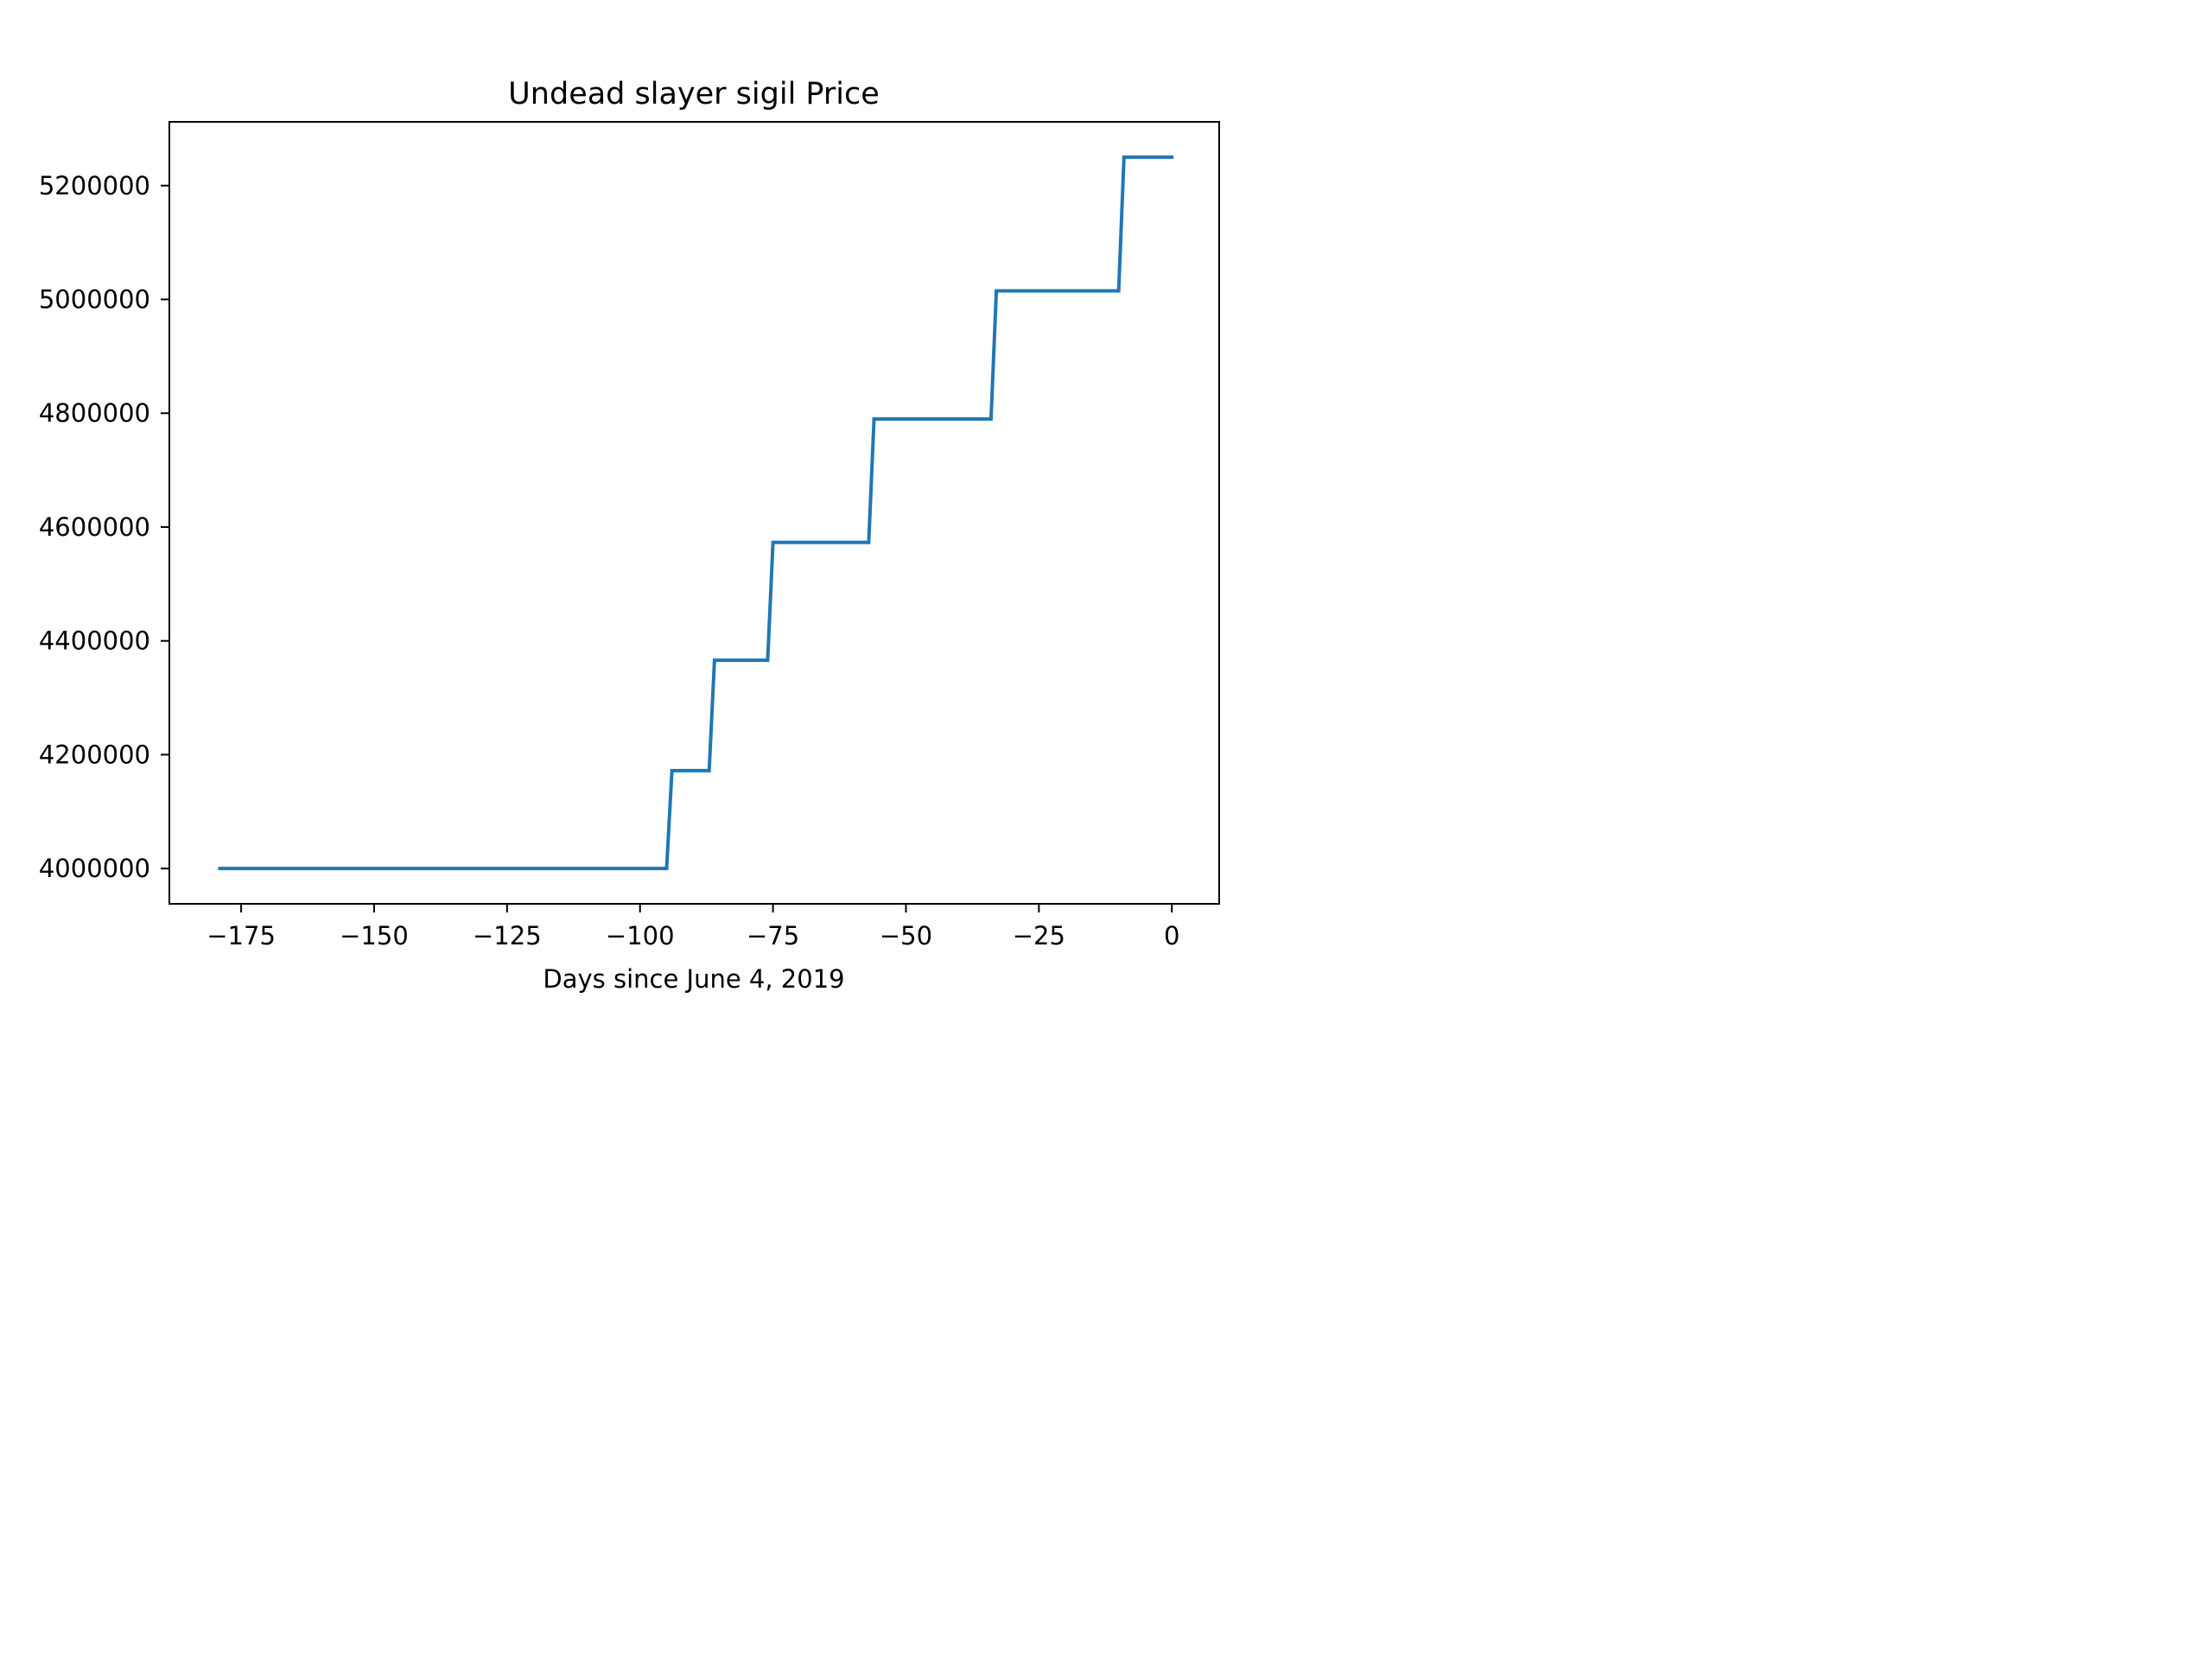  What do you see at coordinates (906, 936) in the screenshot?
I see `x-tick-label: −50` at bounding box center [906, 936].